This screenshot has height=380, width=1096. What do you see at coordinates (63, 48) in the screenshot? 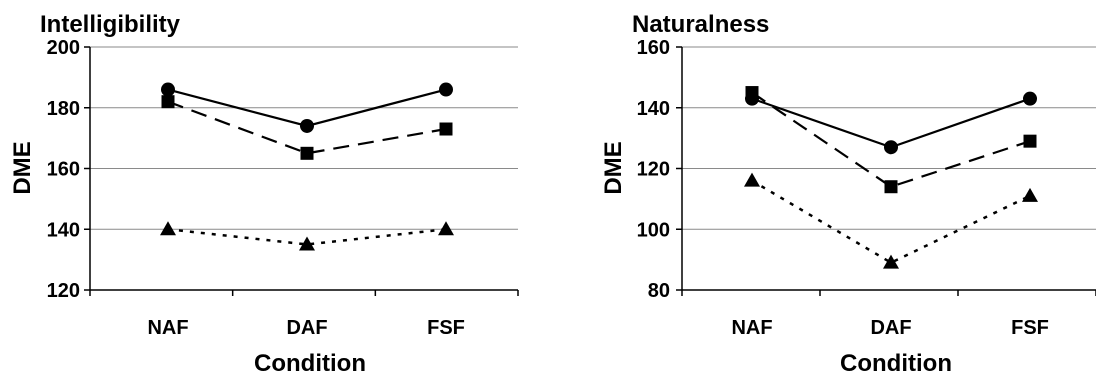
I see `y-tick-label: 200` at bounding box center [63, 48].